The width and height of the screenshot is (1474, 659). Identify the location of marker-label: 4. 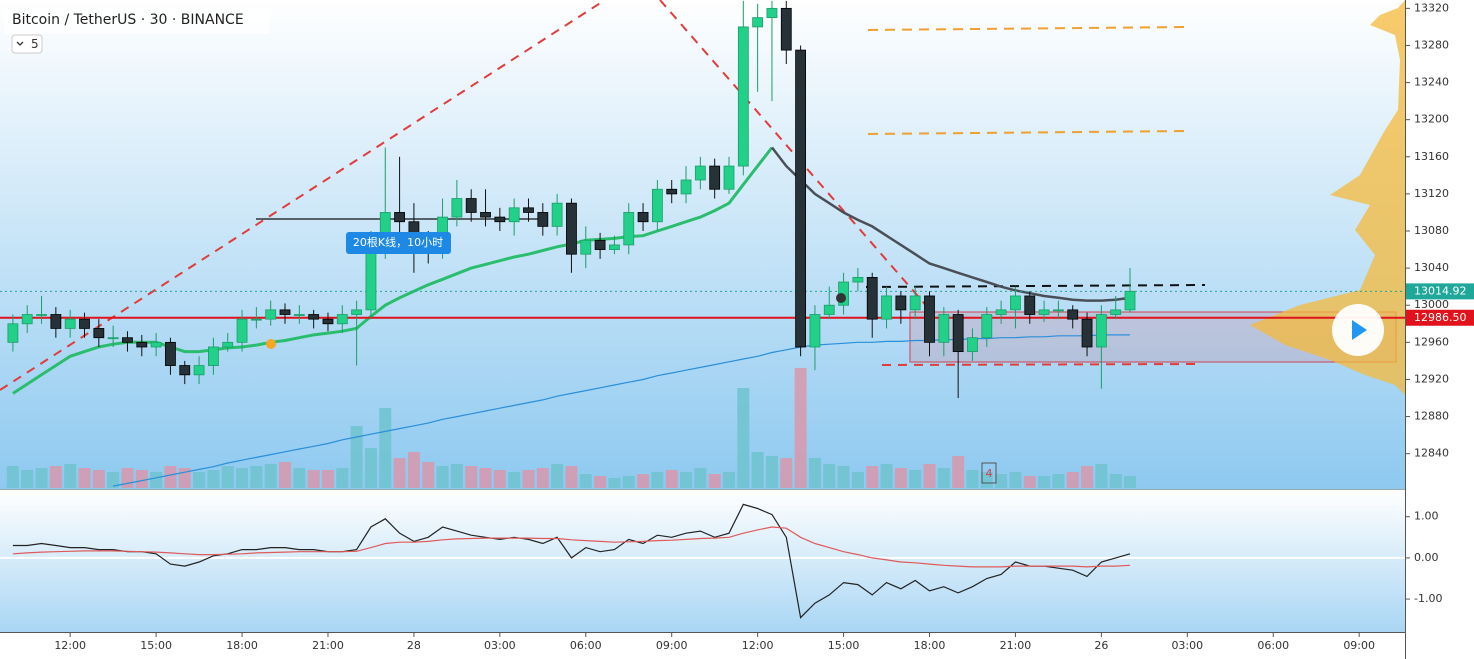
(989, 473).